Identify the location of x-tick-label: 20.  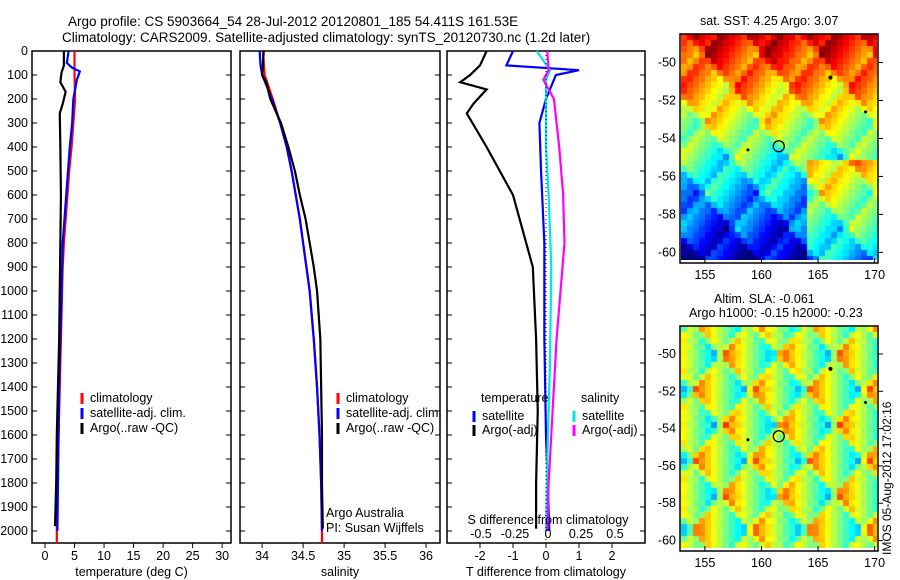
(163, 556).